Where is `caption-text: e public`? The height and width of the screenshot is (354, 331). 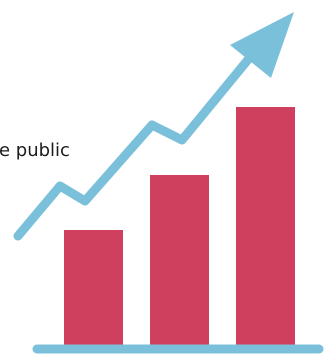 caption-text: e public is located at coordinates (35, 150).